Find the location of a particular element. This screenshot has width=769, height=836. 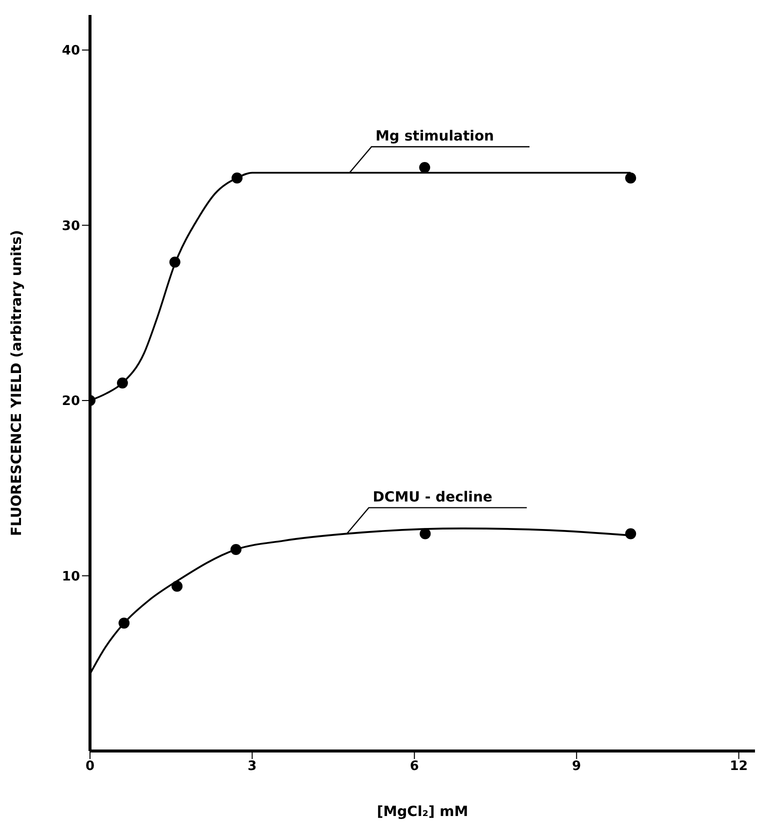

x-tick-label: 0 is located at coordinates (90, 766).